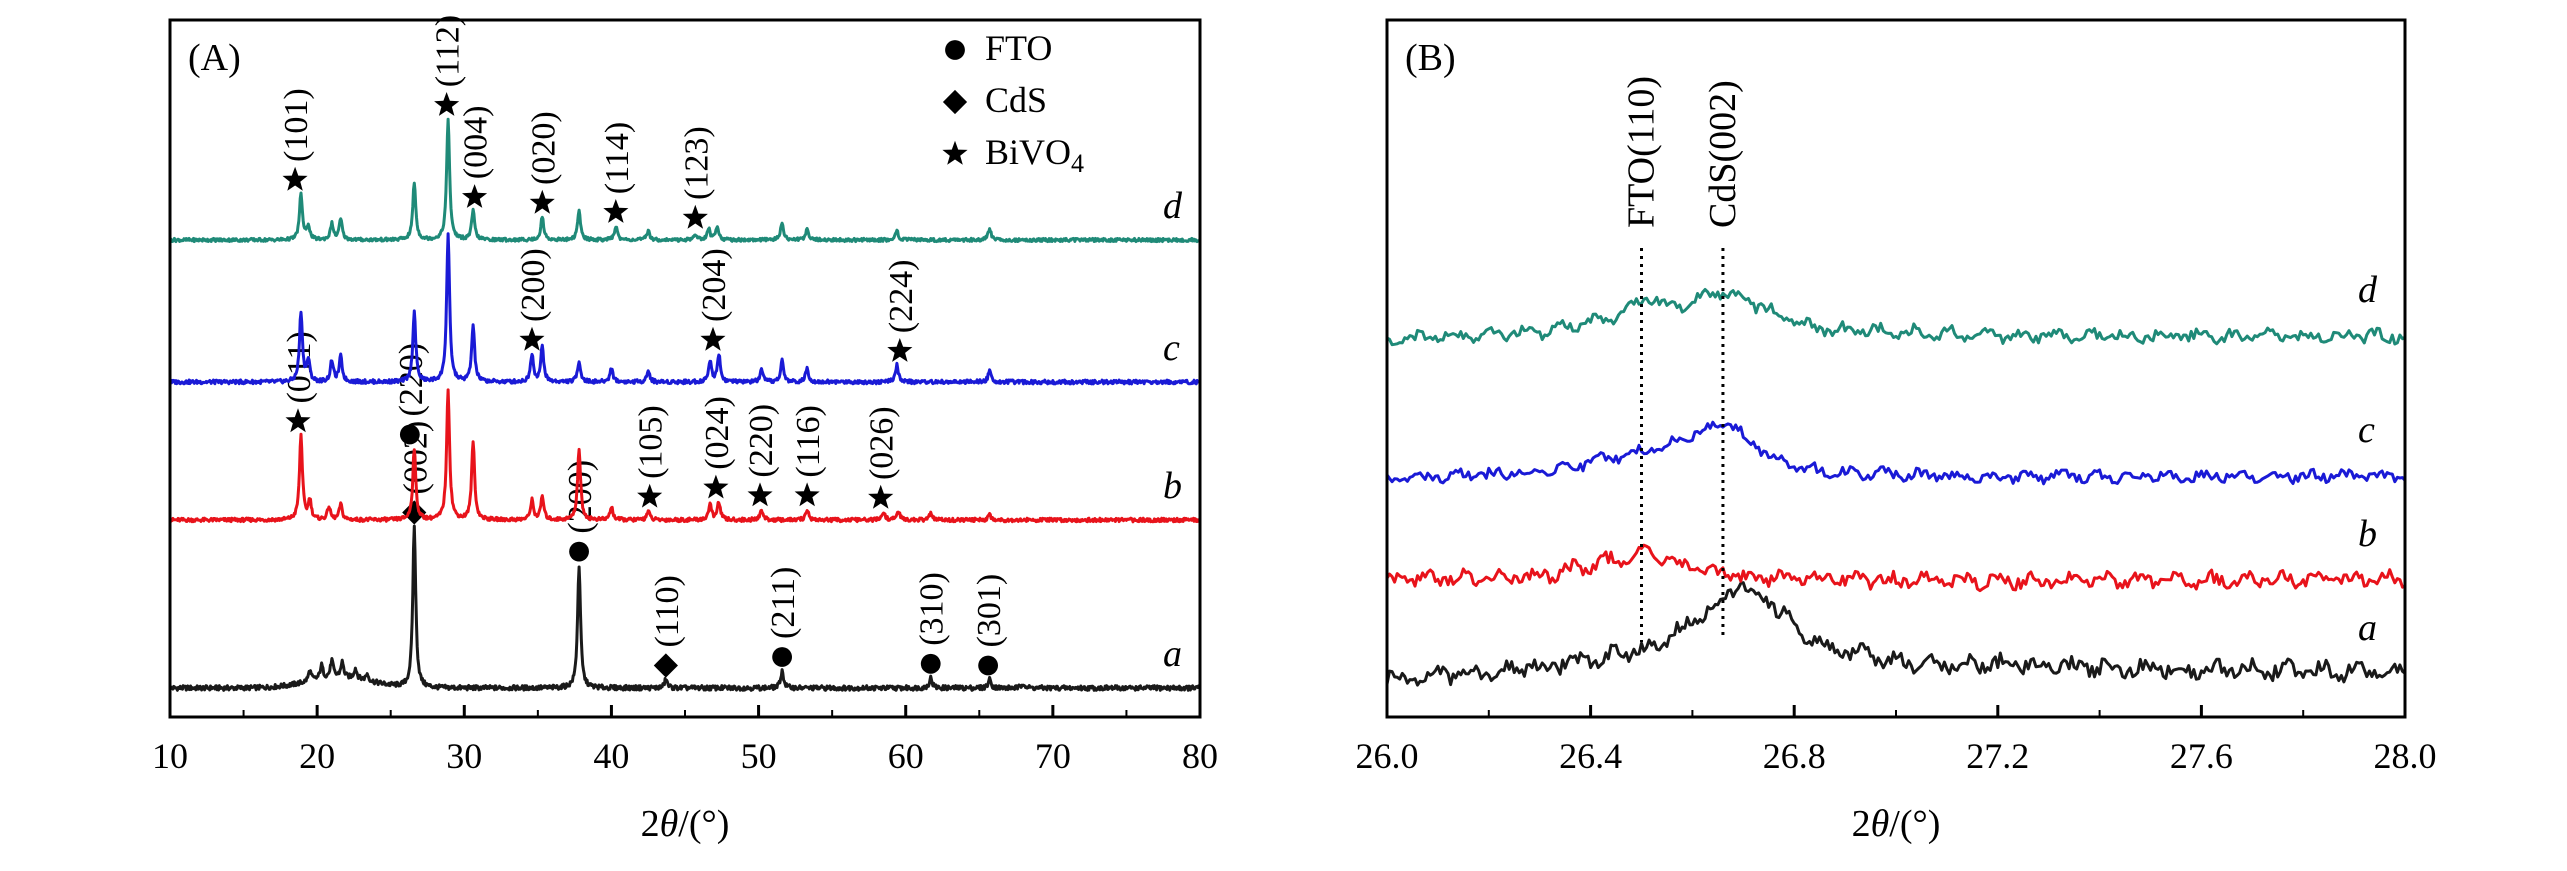 The image size is (2567, 871). What do you see at coordinates (448, 51) in the screenshot?
I see `peak-label: (112)` at bounding box center [448, 51].